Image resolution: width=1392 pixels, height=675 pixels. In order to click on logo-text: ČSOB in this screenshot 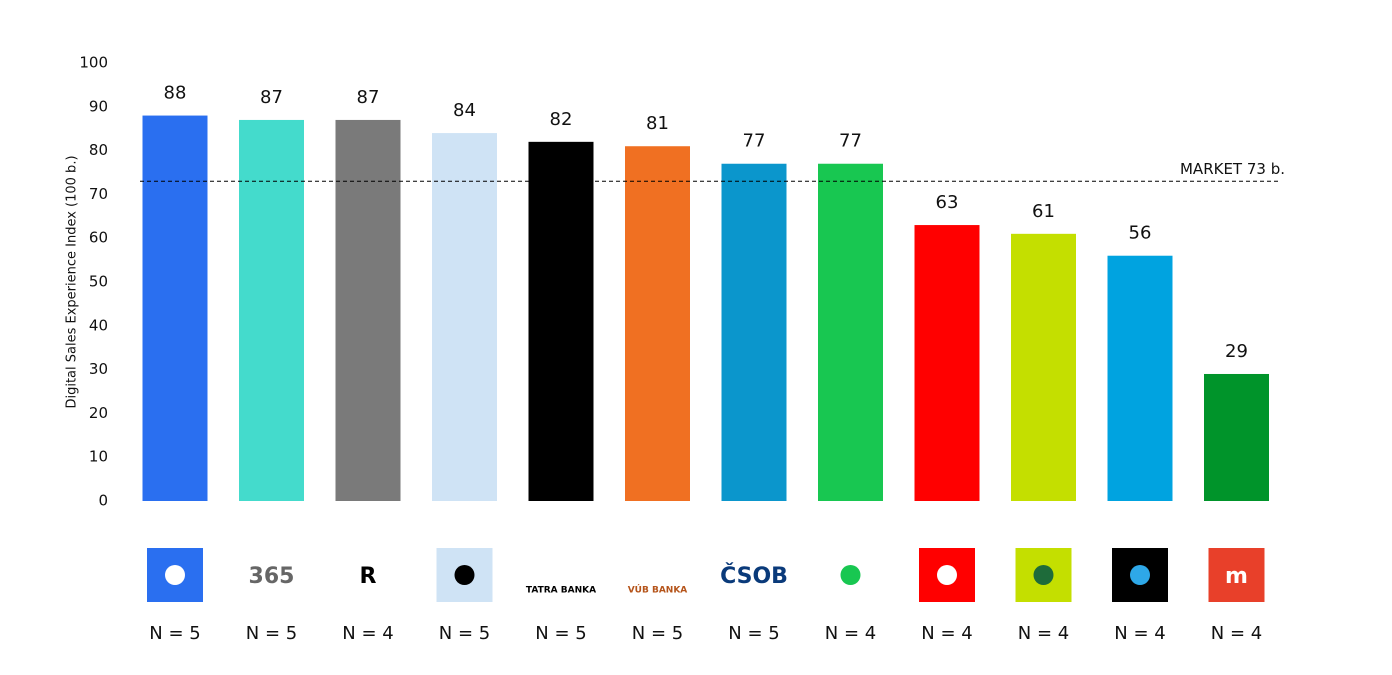, I will do `click(754, 576)`.